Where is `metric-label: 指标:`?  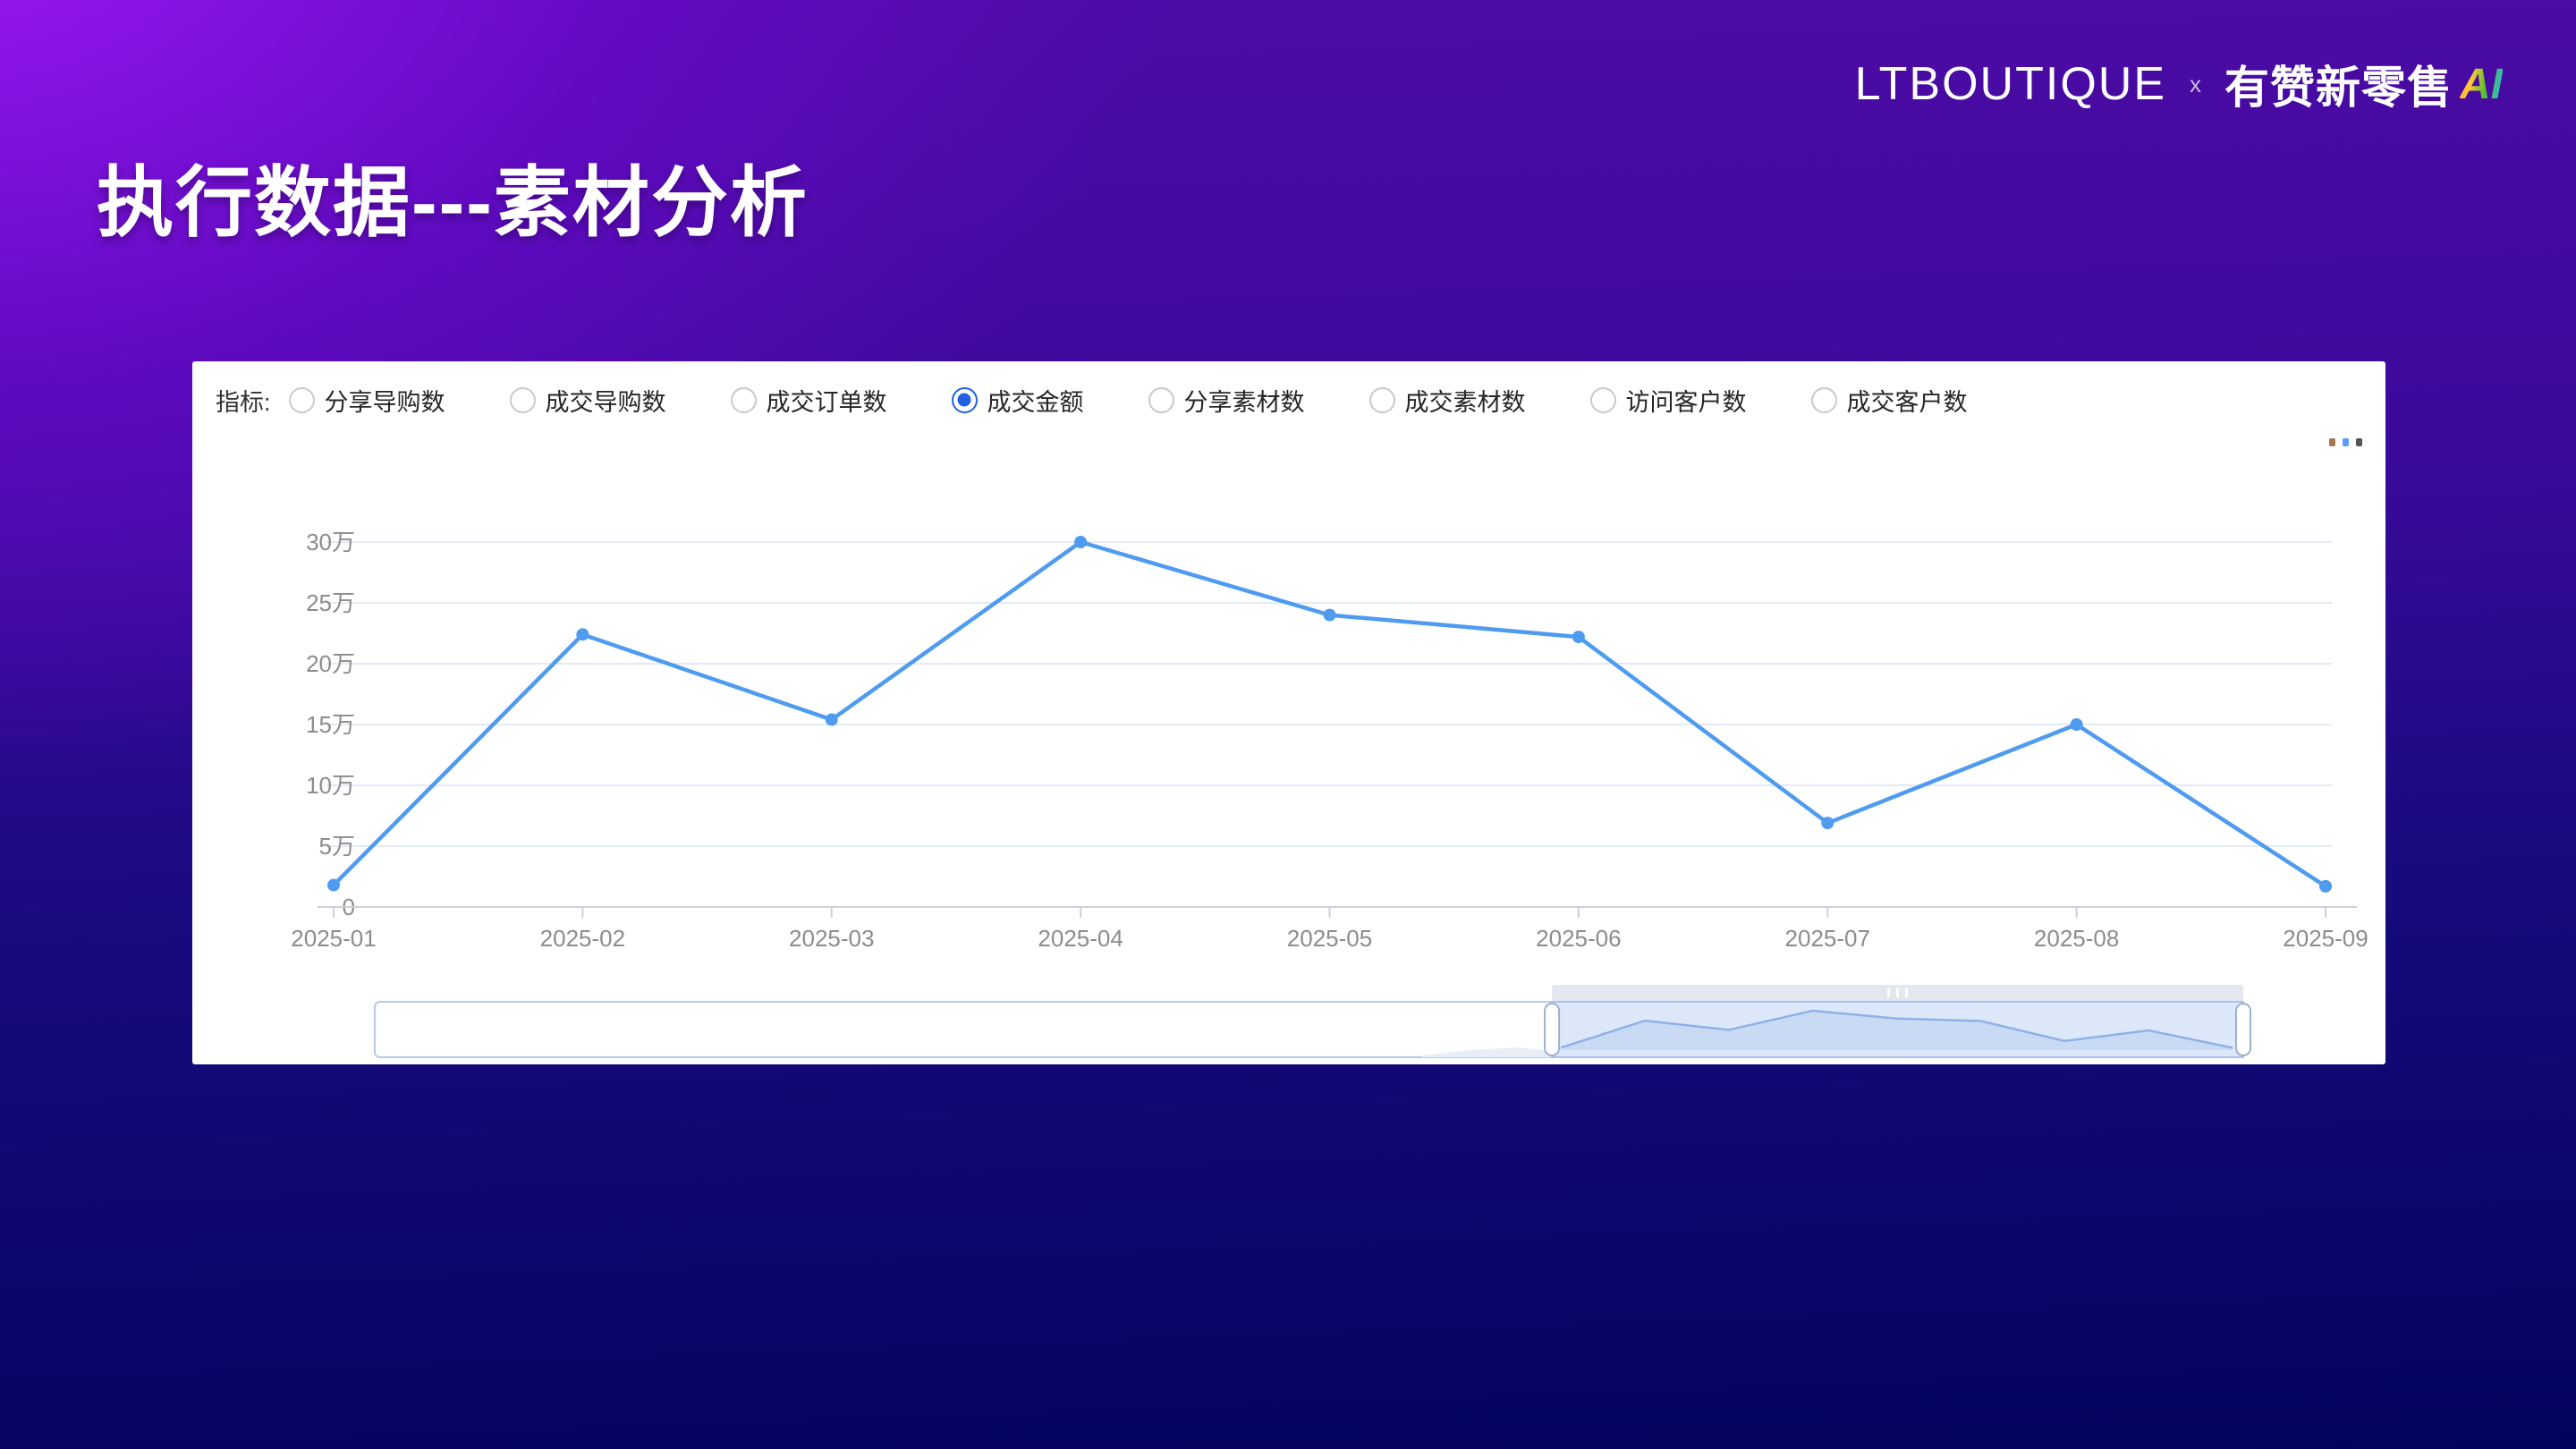
metric-label: 指标: is located at coordinates (243, 402).